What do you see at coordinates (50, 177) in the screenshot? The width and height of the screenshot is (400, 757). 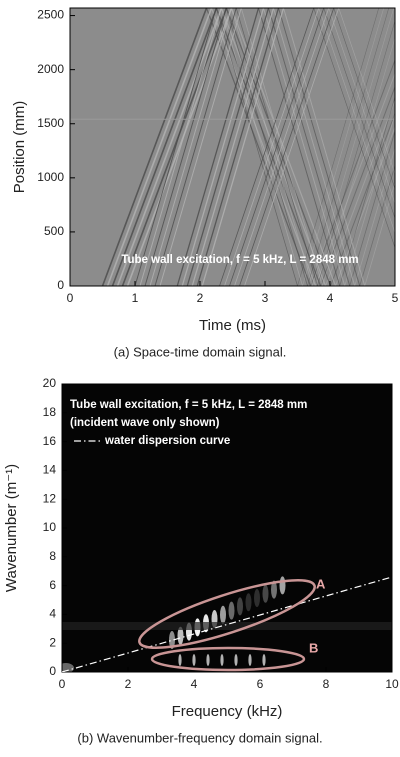 I see `y-tick-label: 1000` at bounding box center [50, 177].